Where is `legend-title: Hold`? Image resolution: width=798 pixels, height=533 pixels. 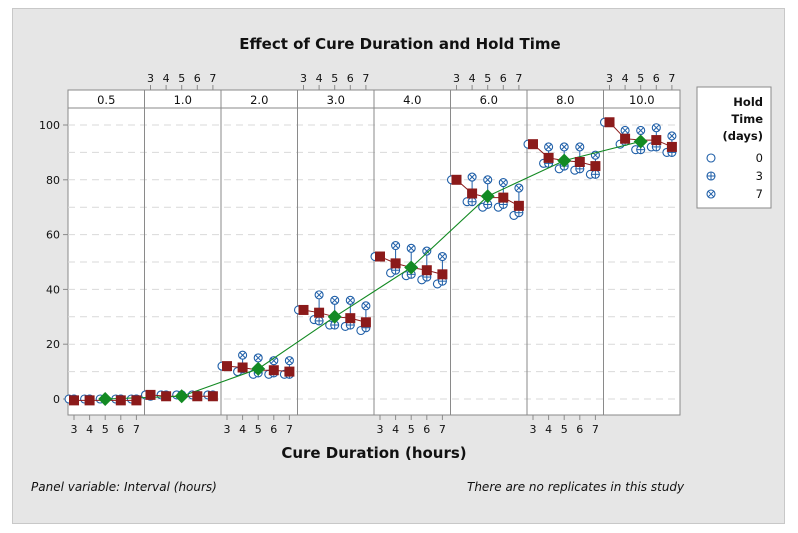
legend-title: Hold is located at coordinates (748, 102).